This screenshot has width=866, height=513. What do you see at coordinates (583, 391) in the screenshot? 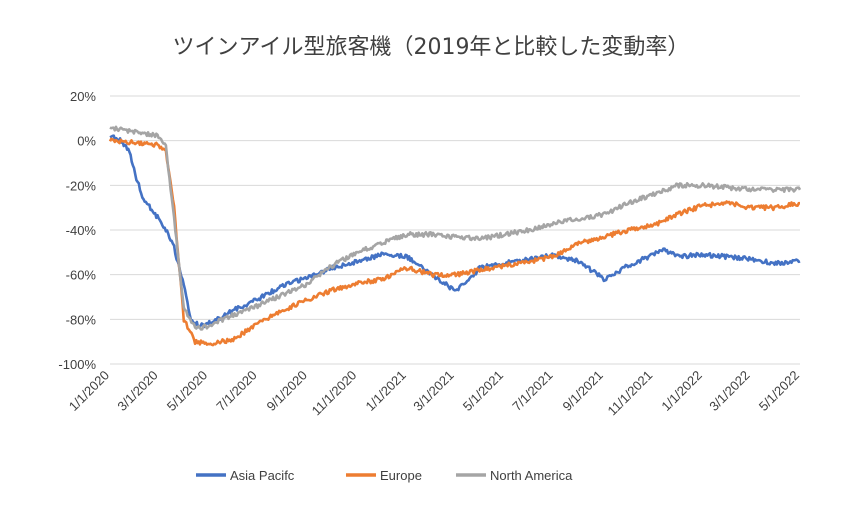
I see `x-tick-label: 9/1/2021` at bounding box center [583, 391].